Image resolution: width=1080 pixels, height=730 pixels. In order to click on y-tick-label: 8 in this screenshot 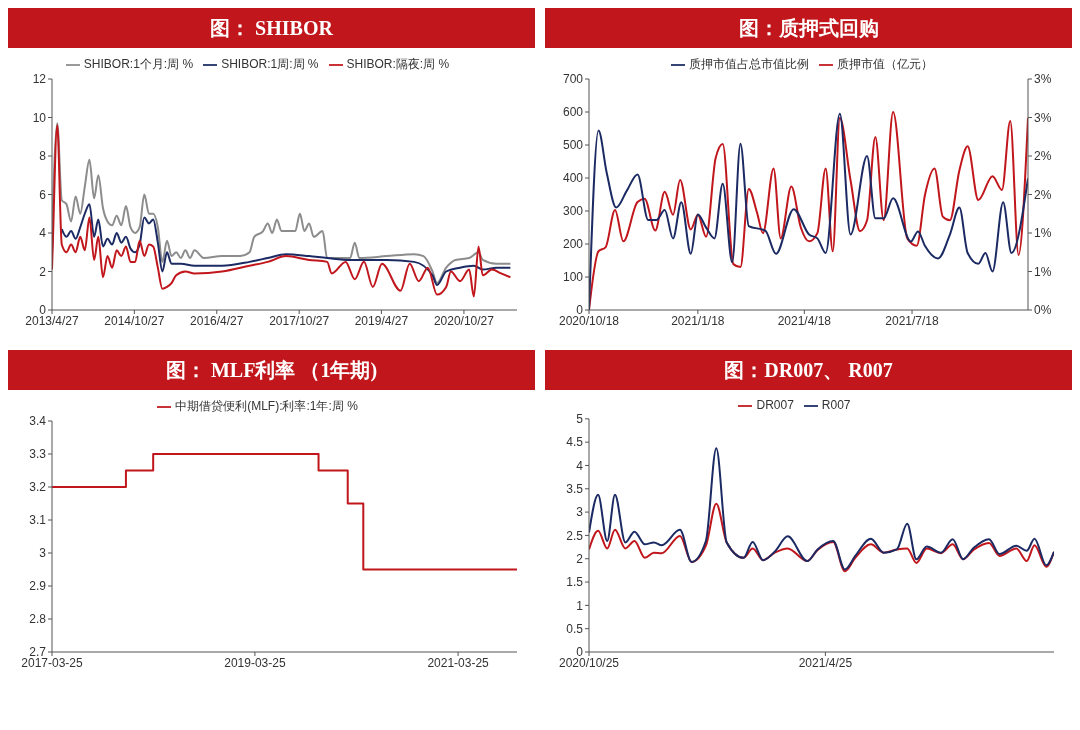, I will do `click(43, 156)`.